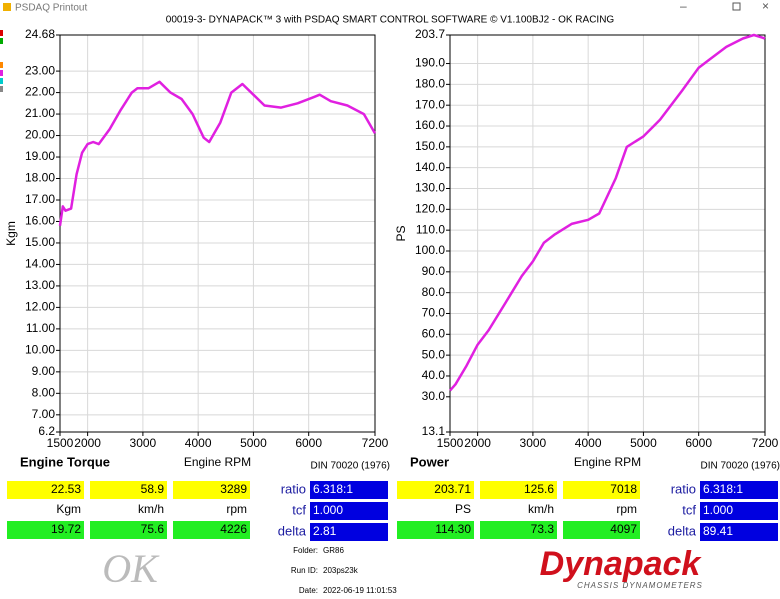 The height and width of the screenshot is (599, 780). I want to click on title-bar, so click(390, 7).